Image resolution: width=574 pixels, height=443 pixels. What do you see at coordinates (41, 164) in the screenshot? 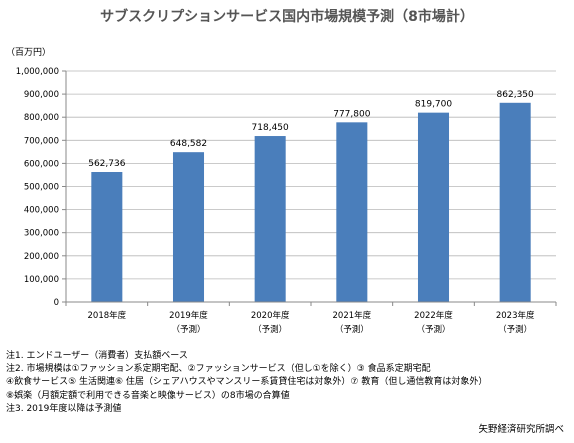
I see `y-tick-label: 600,000` at bounding box center [41, 164].